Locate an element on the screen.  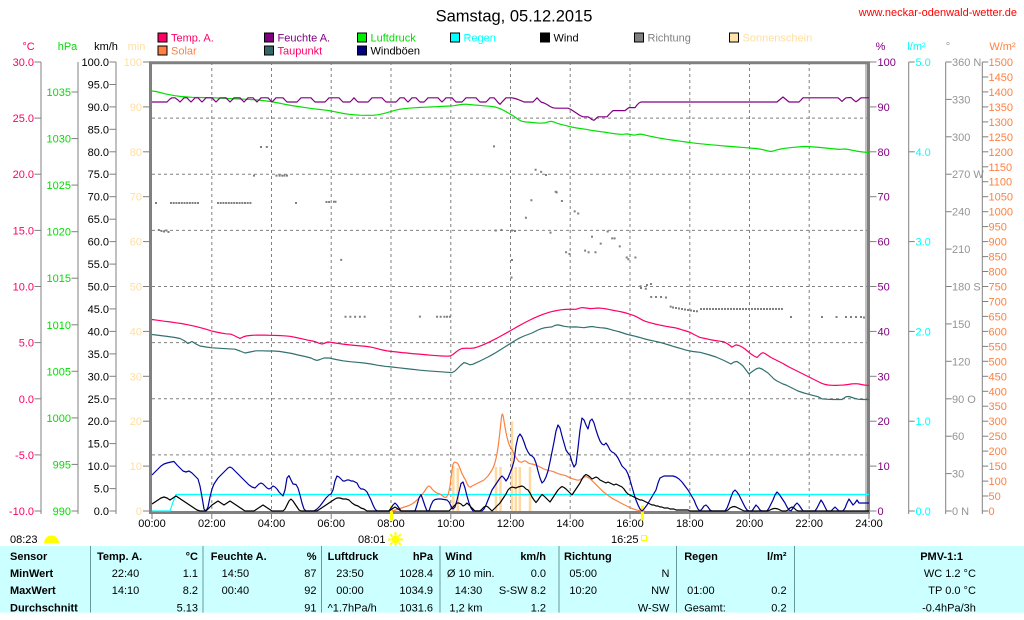
svg-text: 1030 is located at coordinates (59, 140).